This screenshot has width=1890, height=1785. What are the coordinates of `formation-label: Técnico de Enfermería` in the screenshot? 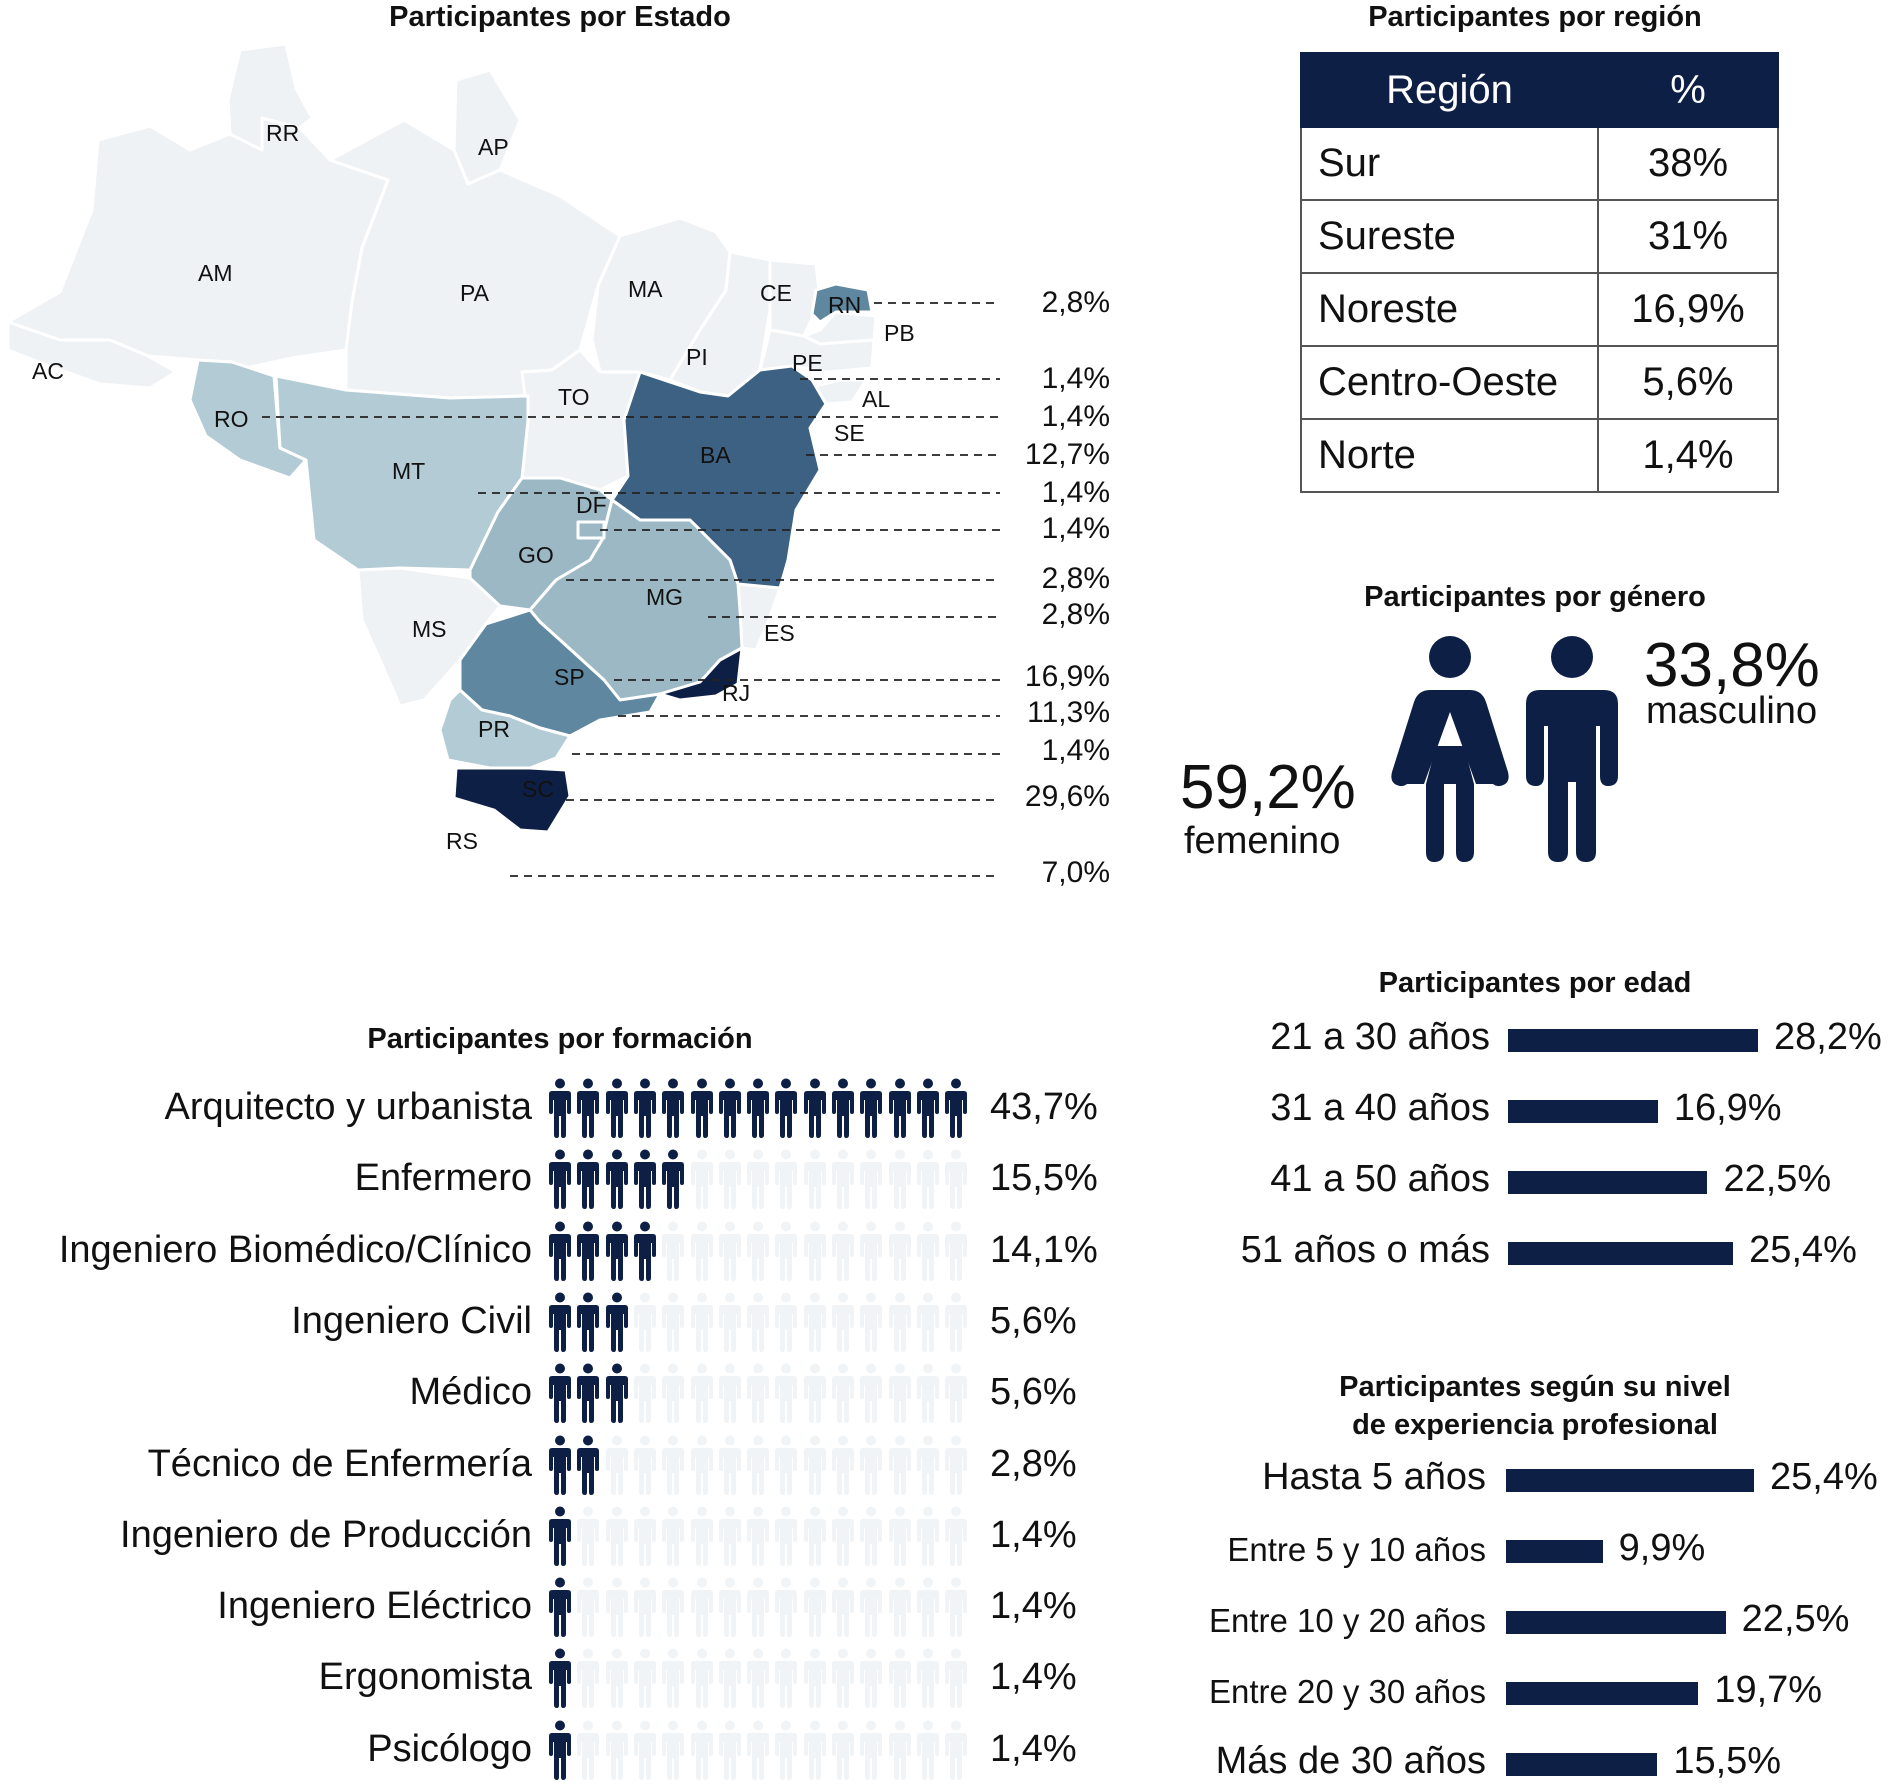 It's located at (339, 1463).